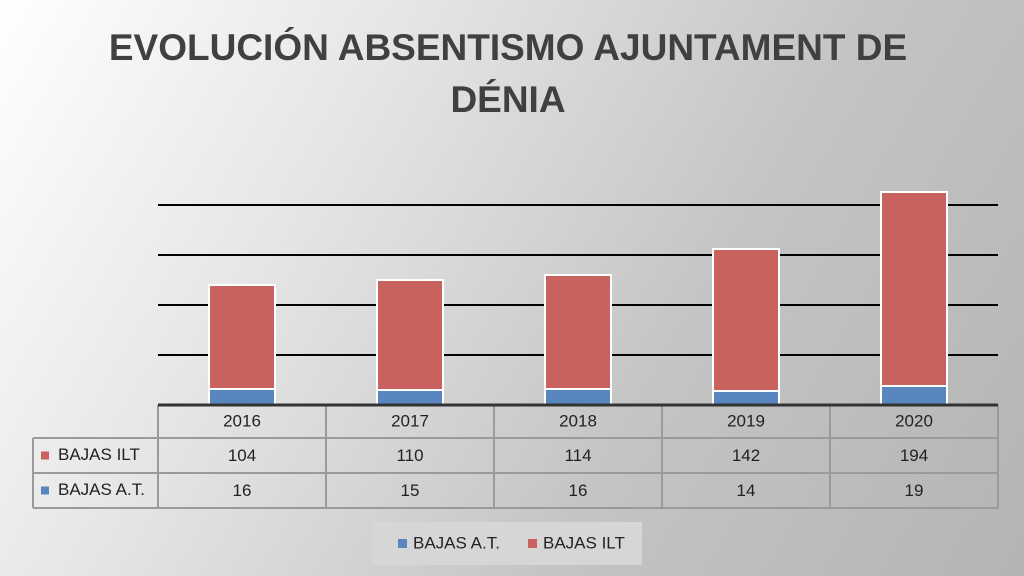 The height and width of the screenshot is (576, 1024). I want to click on table-value: 104, so click(242, 455).